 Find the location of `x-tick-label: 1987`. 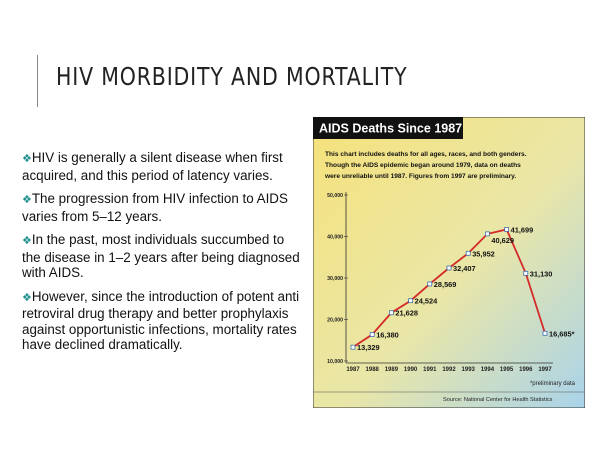

x-tick-label: 1987 is located at coordinates (353, 370).